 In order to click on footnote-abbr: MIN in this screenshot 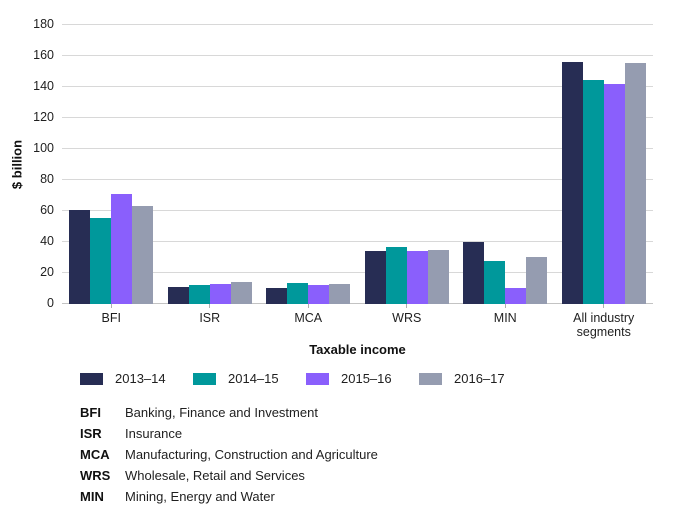, I will do `click(92, 496)`.